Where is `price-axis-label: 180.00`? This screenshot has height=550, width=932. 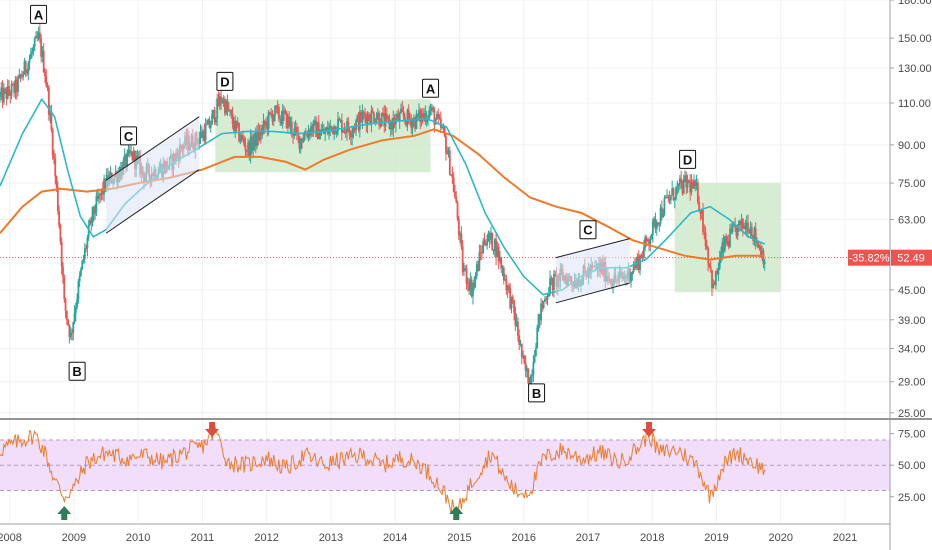
price-axis-label: 180.00 is located at coordinates (915, 3).